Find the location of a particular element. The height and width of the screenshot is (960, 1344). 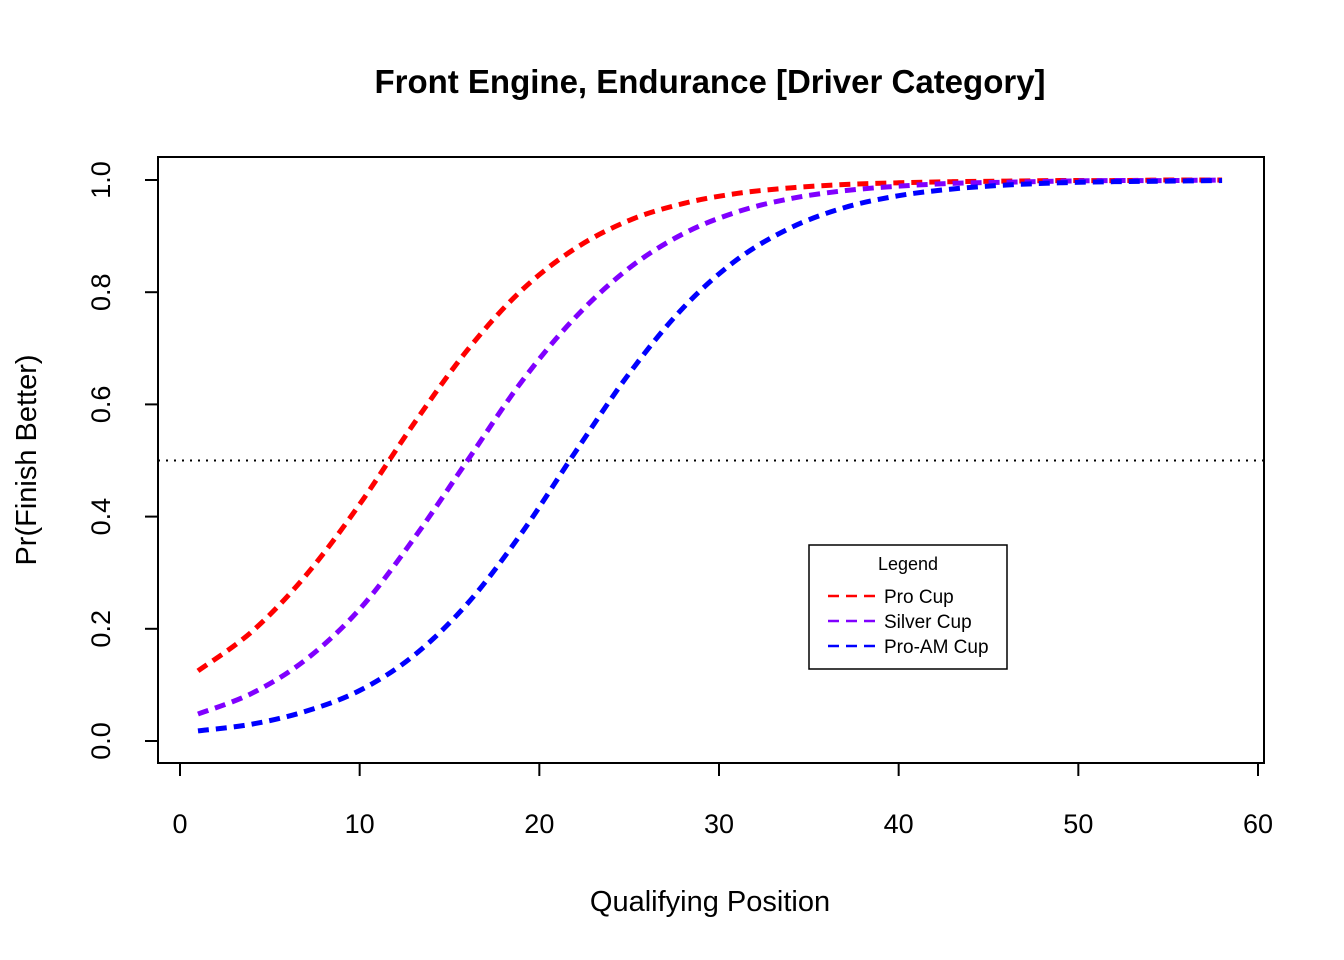

y-tick-label: 0.0 is located at coordinates (101, 741).